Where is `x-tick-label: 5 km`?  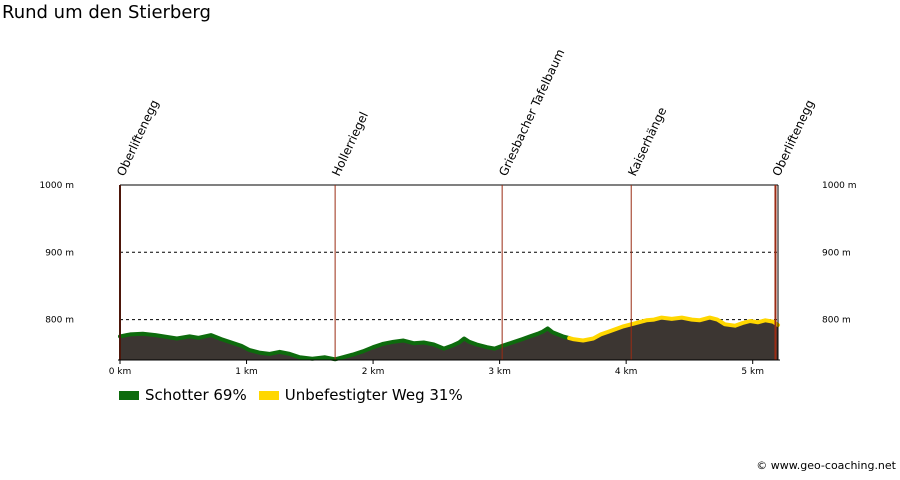 x-tick-label: 5 km is located at coordinates (752, 372).